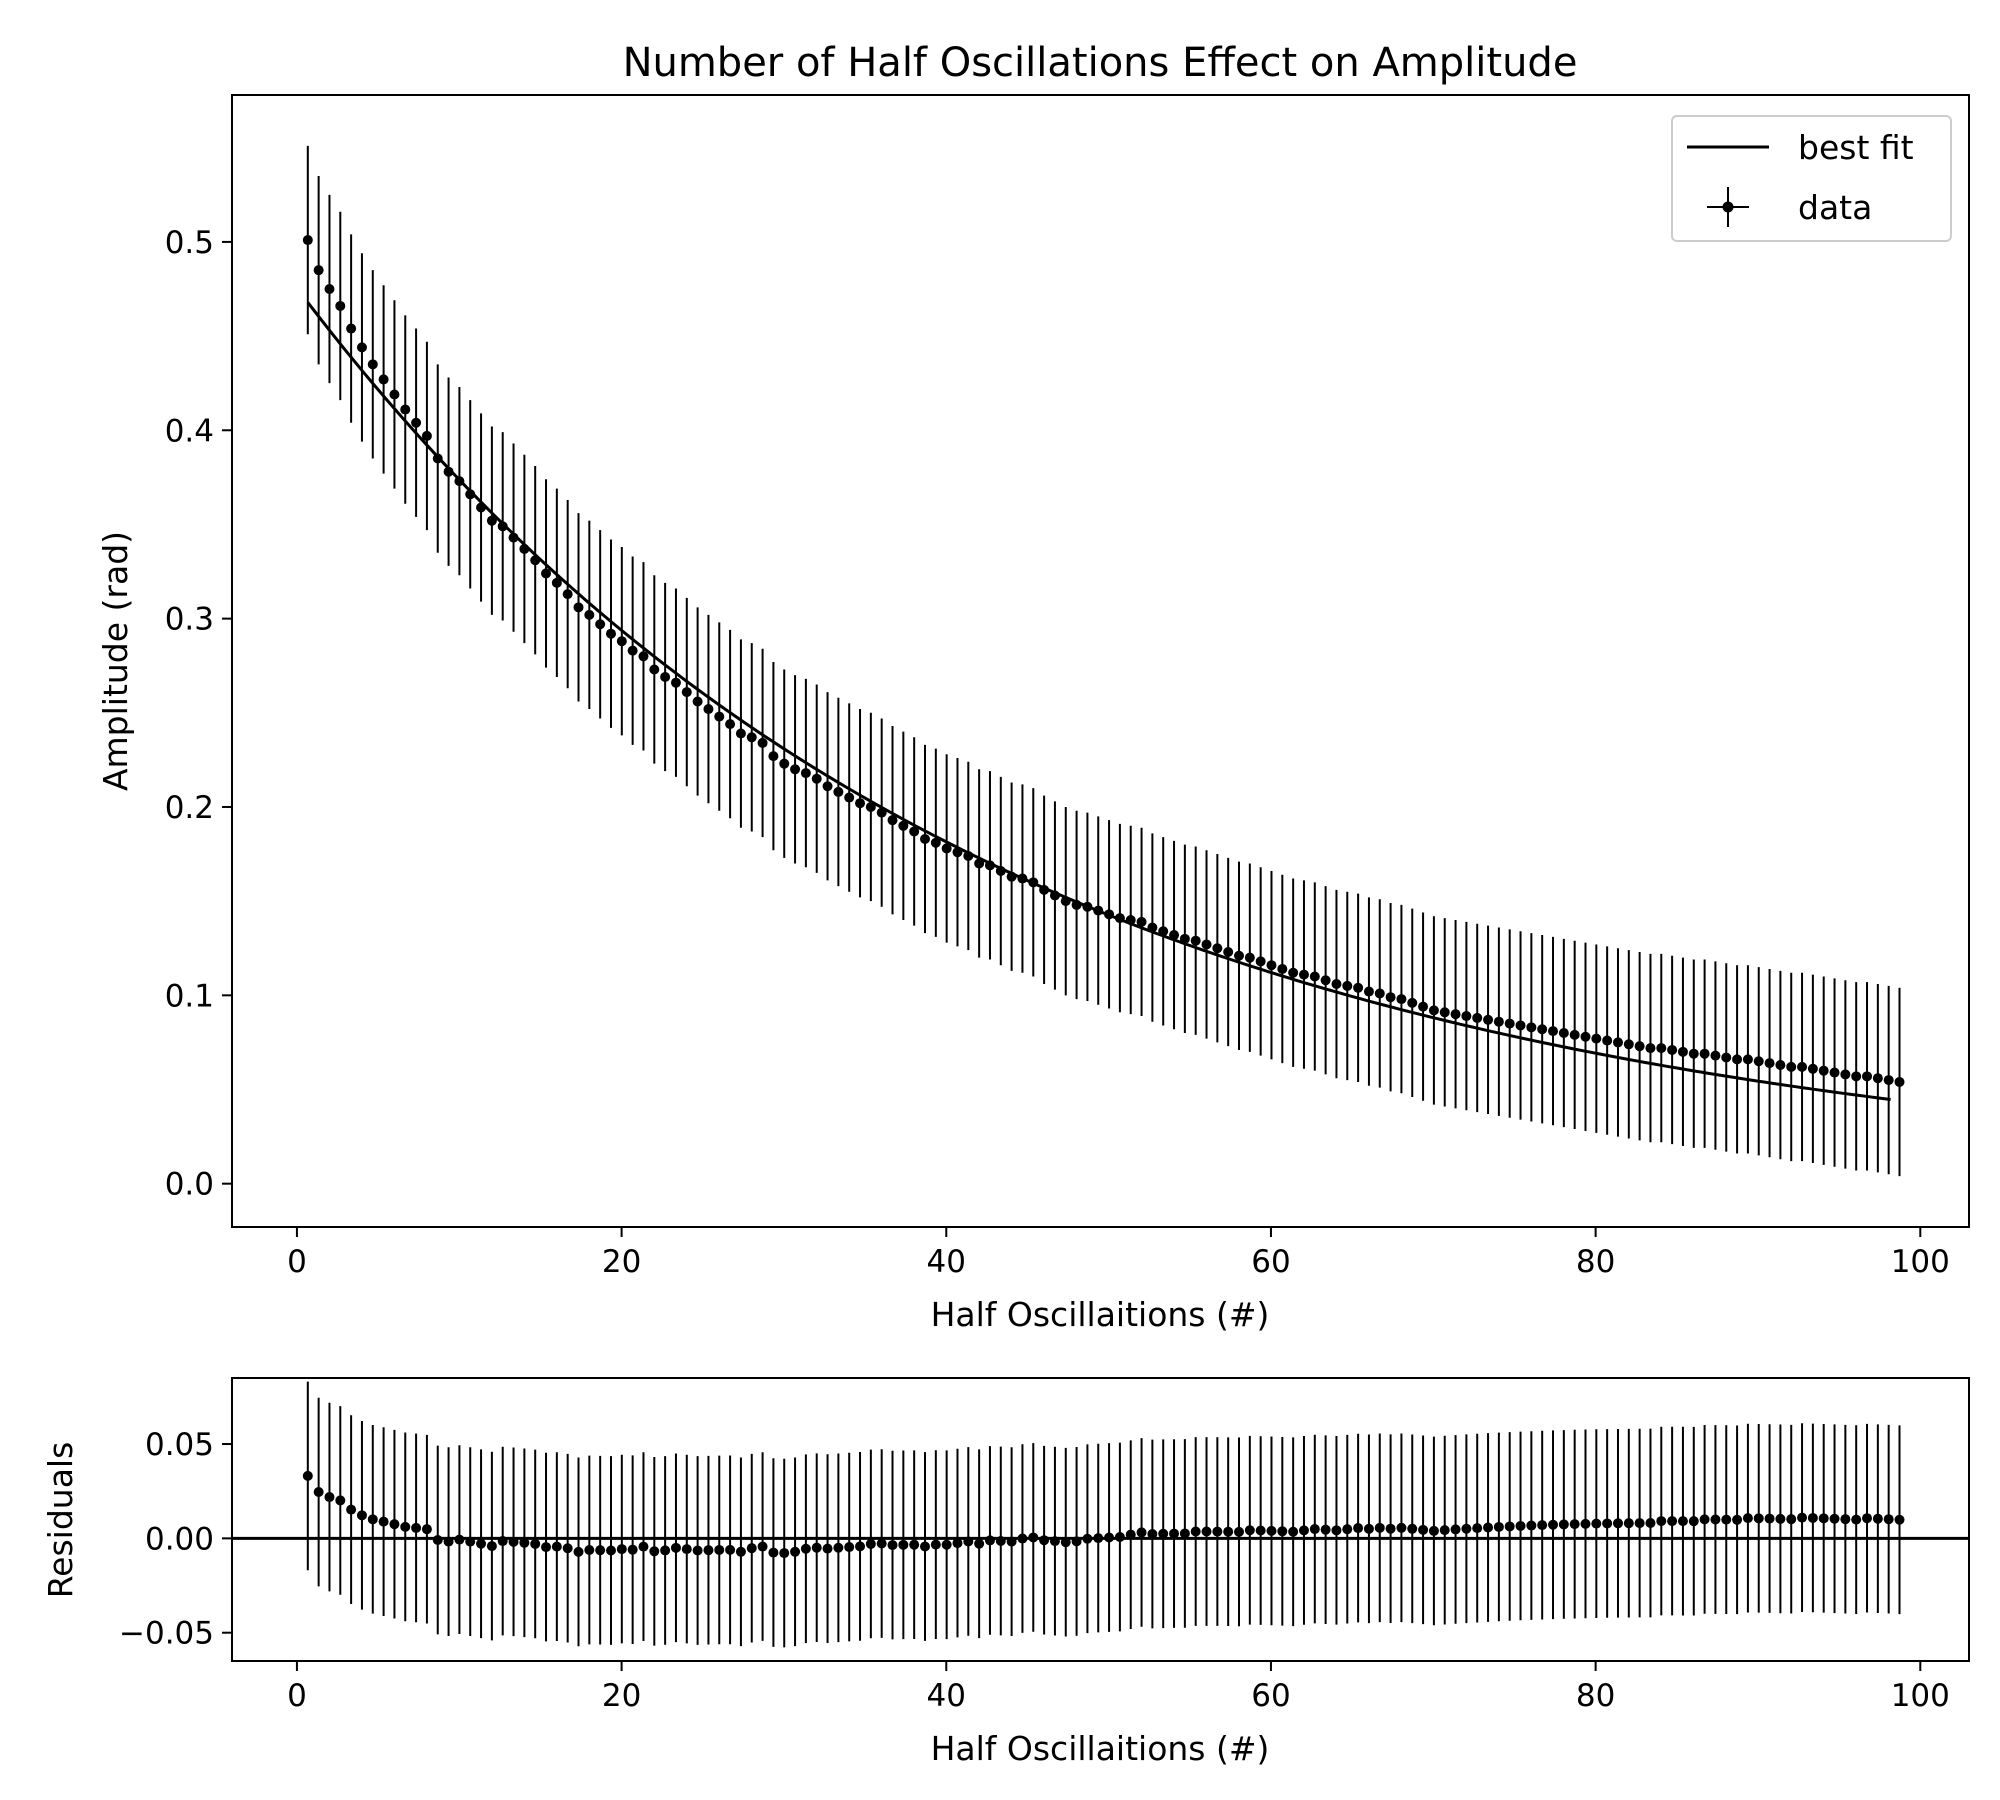 The height and width of the screenshot is (1800, 2000). I want to click on residual-x-tick-label: 20, so click(621, 1696).